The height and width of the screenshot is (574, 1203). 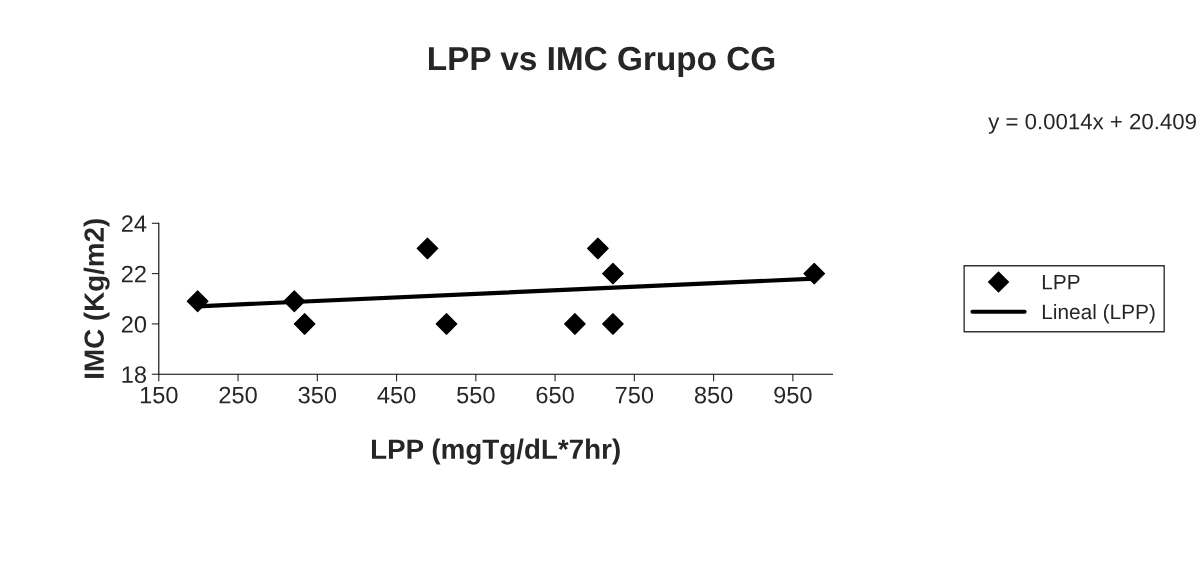 I want to click on y-tick-label: 24, so click(x=134, y=223).